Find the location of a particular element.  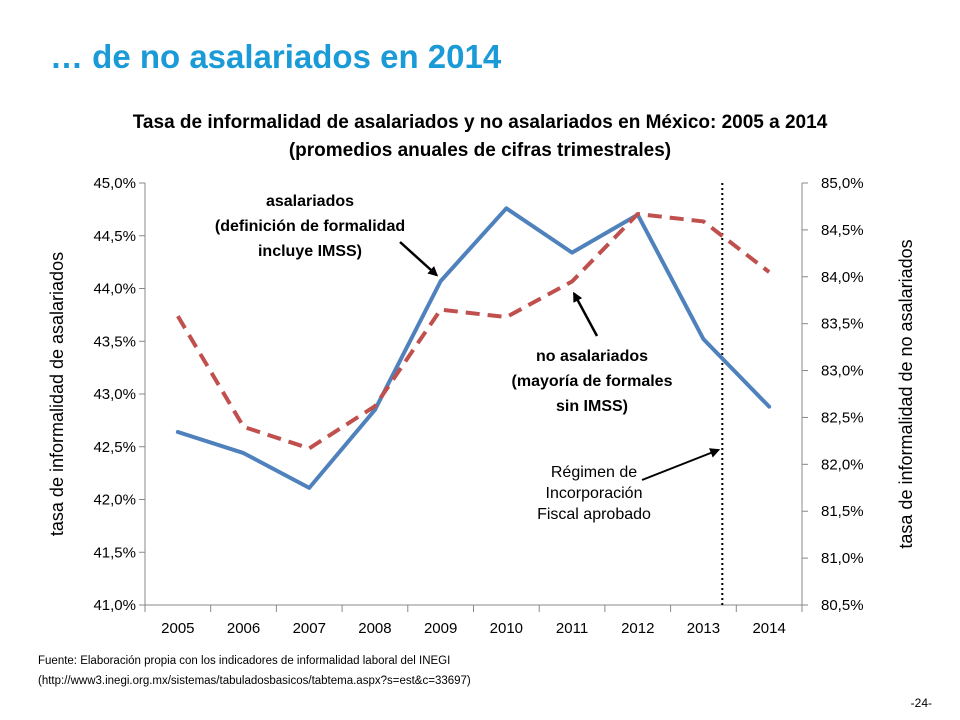

right-tick-label: 81,5% is located at coordinates (842, 511).